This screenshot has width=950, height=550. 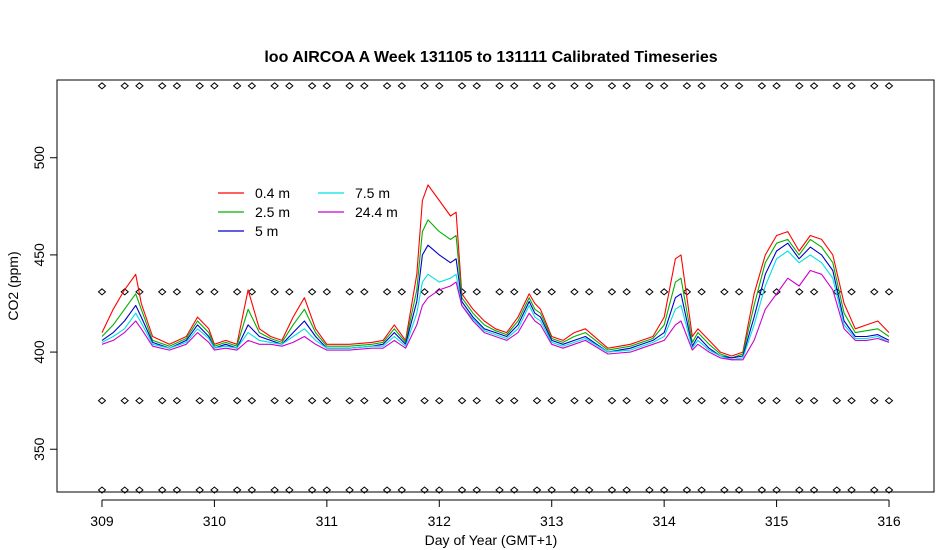 What do you see at coordinates (664, 521) in the screenshot?
I see `x-tick-label: 314` at bounding box center [664, 521].